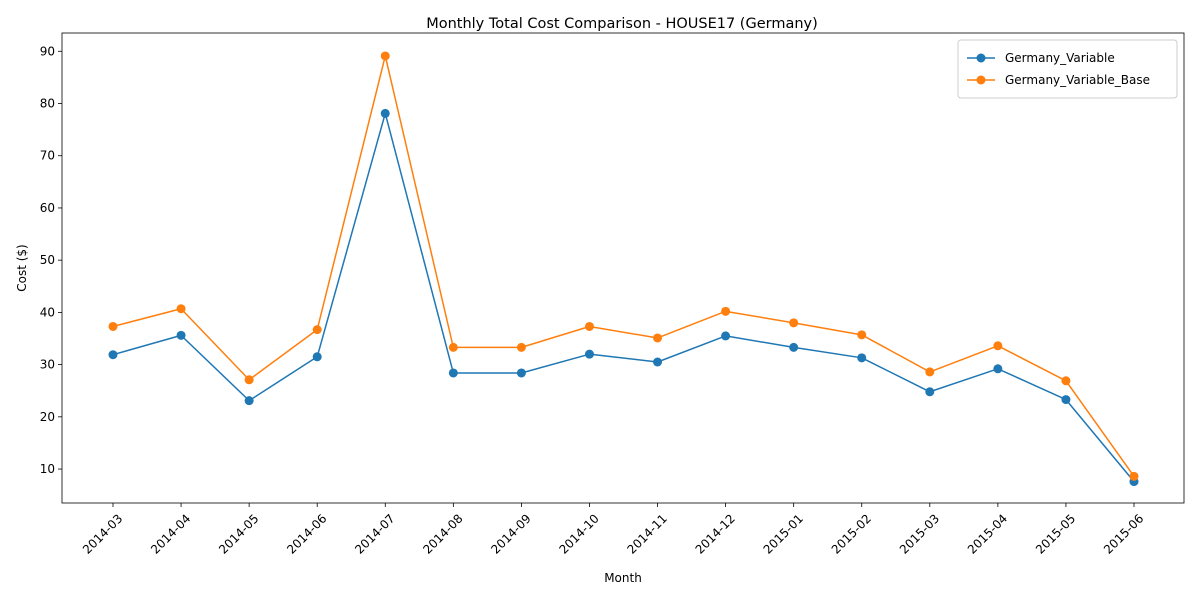 The width and height of the screenshot is (1200, 600). I want to click on legend-label-variable: Germany_Variable, so click(1060, 58).